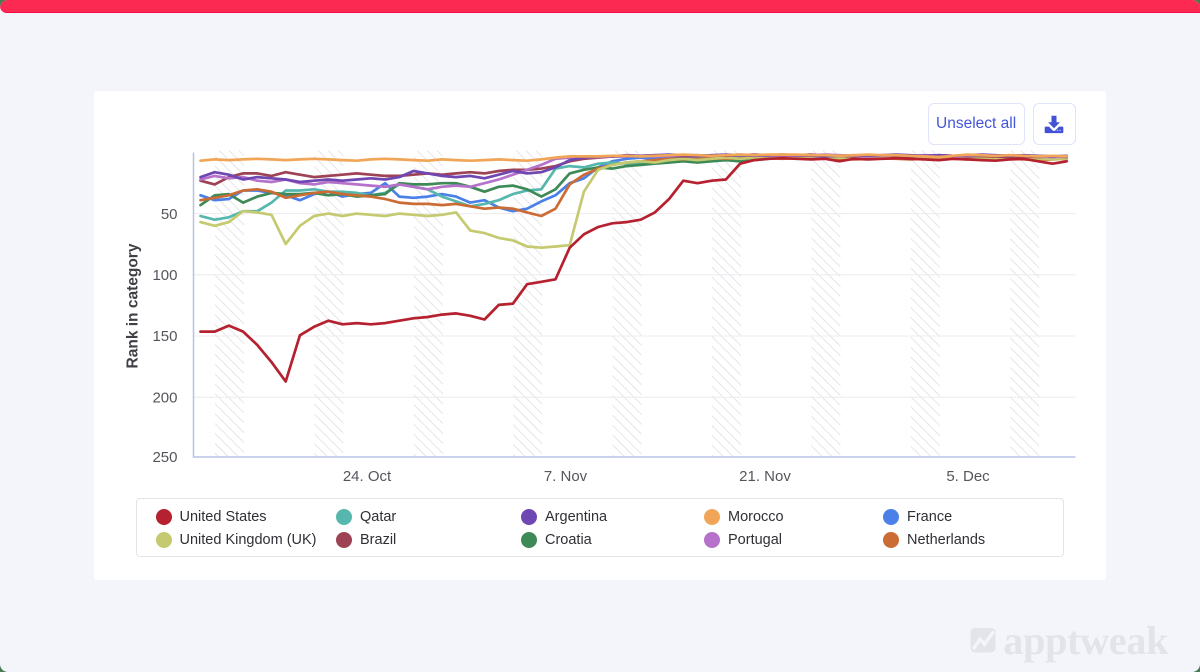 The image size is (1200, 672). I want to click on svg-text: 5. Dec, so click(968, 476).